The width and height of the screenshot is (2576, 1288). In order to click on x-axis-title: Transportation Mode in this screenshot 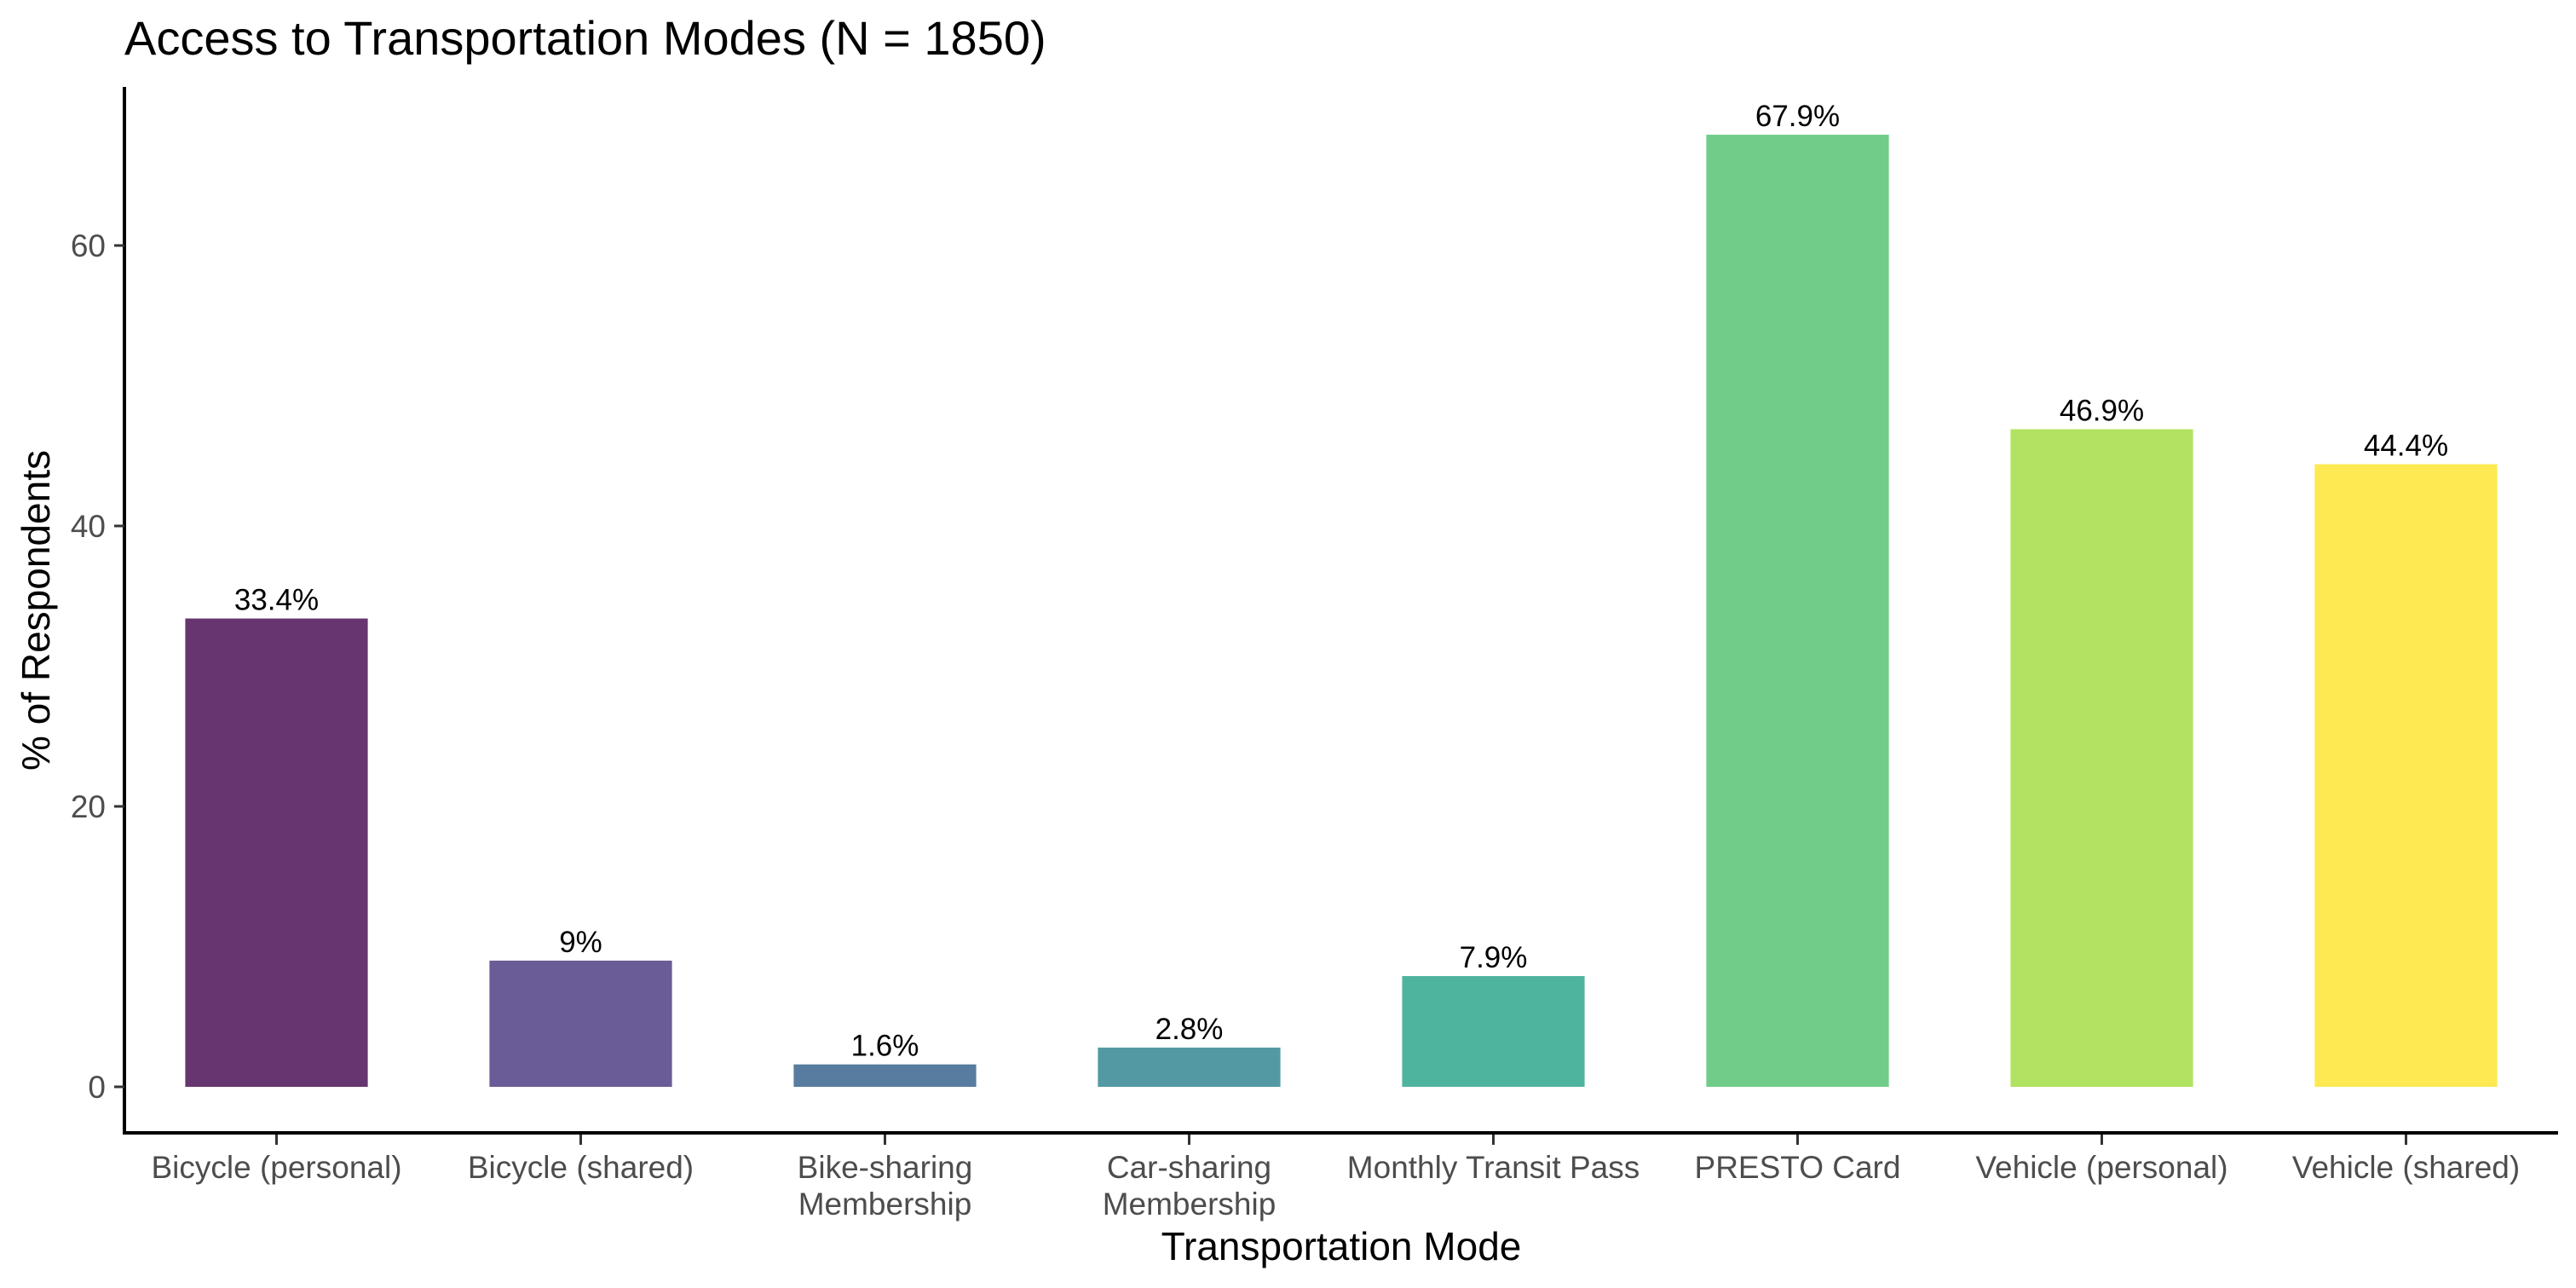, I will do `click(1341, 1246)`.